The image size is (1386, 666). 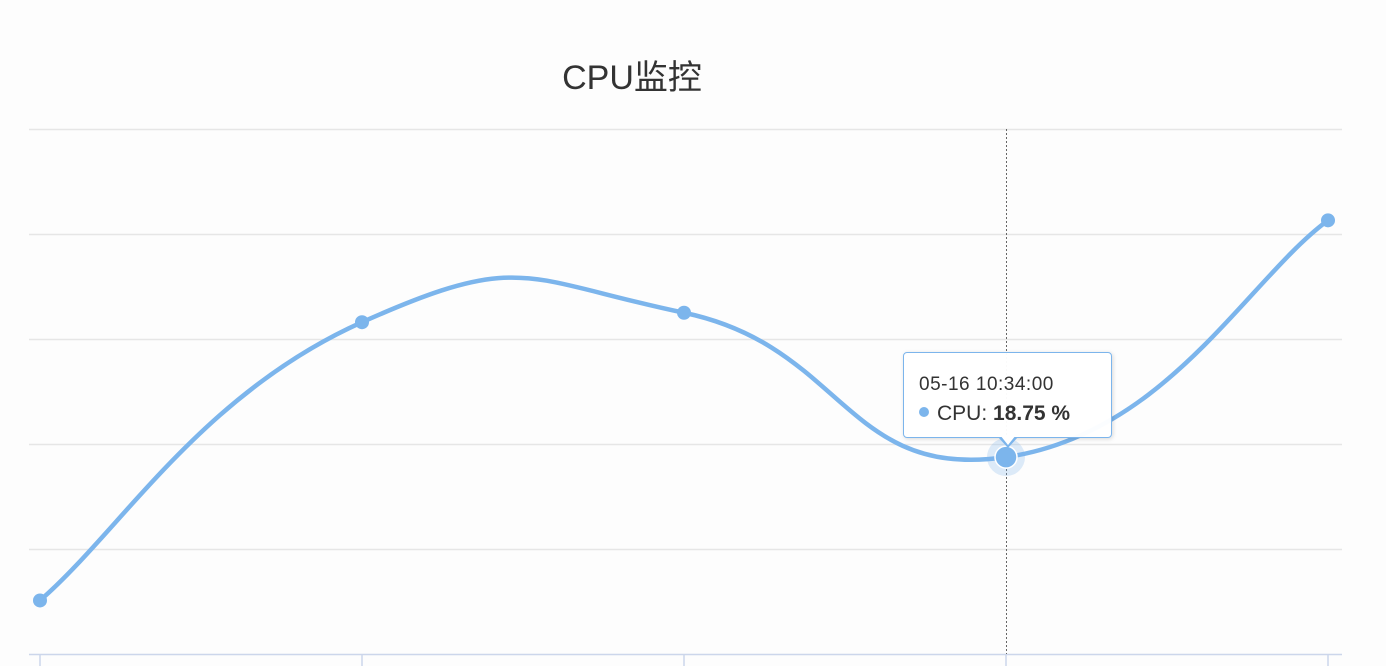 I want to click on tooltip-row: CPU: 18.75 %, so click(x=1015, y=414).